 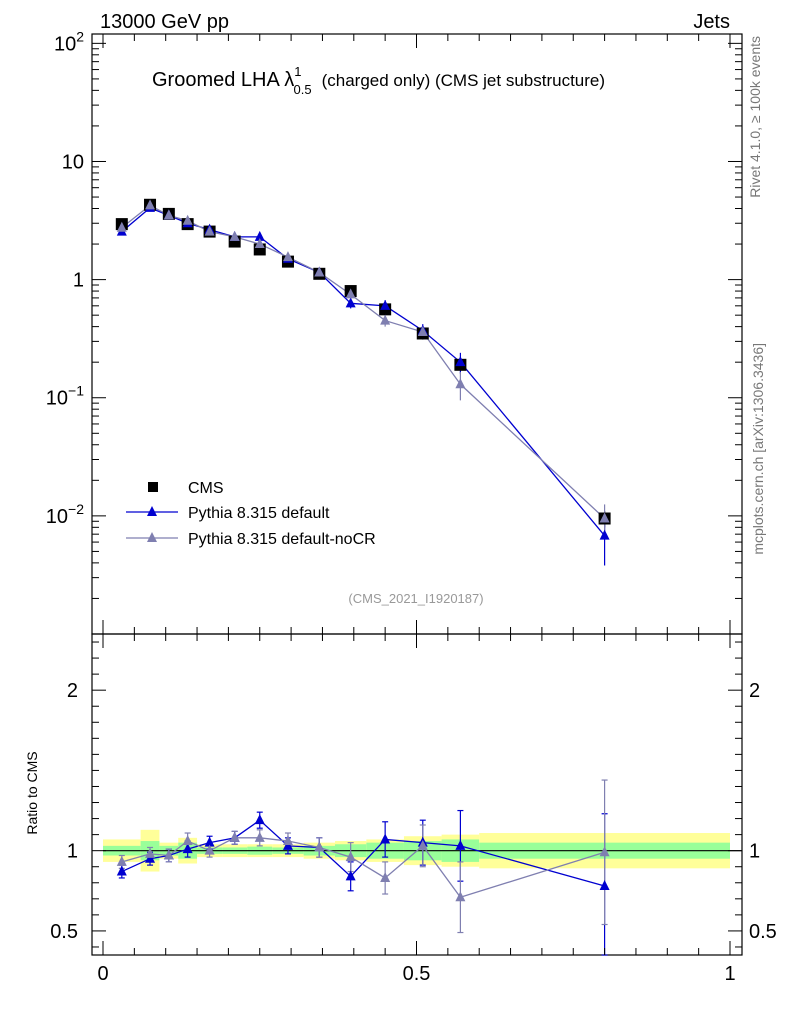 I want to click on ratio-y-tick-label: 1, so click(x=72, y=852).